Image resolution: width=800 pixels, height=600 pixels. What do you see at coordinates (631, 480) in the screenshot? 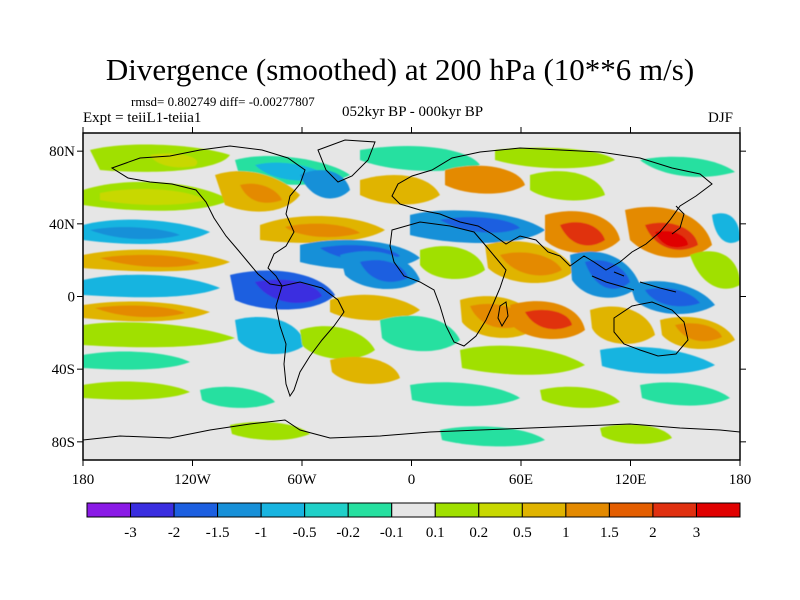
I see `x-tick-label: 120E` at bounding box center [631, 480].